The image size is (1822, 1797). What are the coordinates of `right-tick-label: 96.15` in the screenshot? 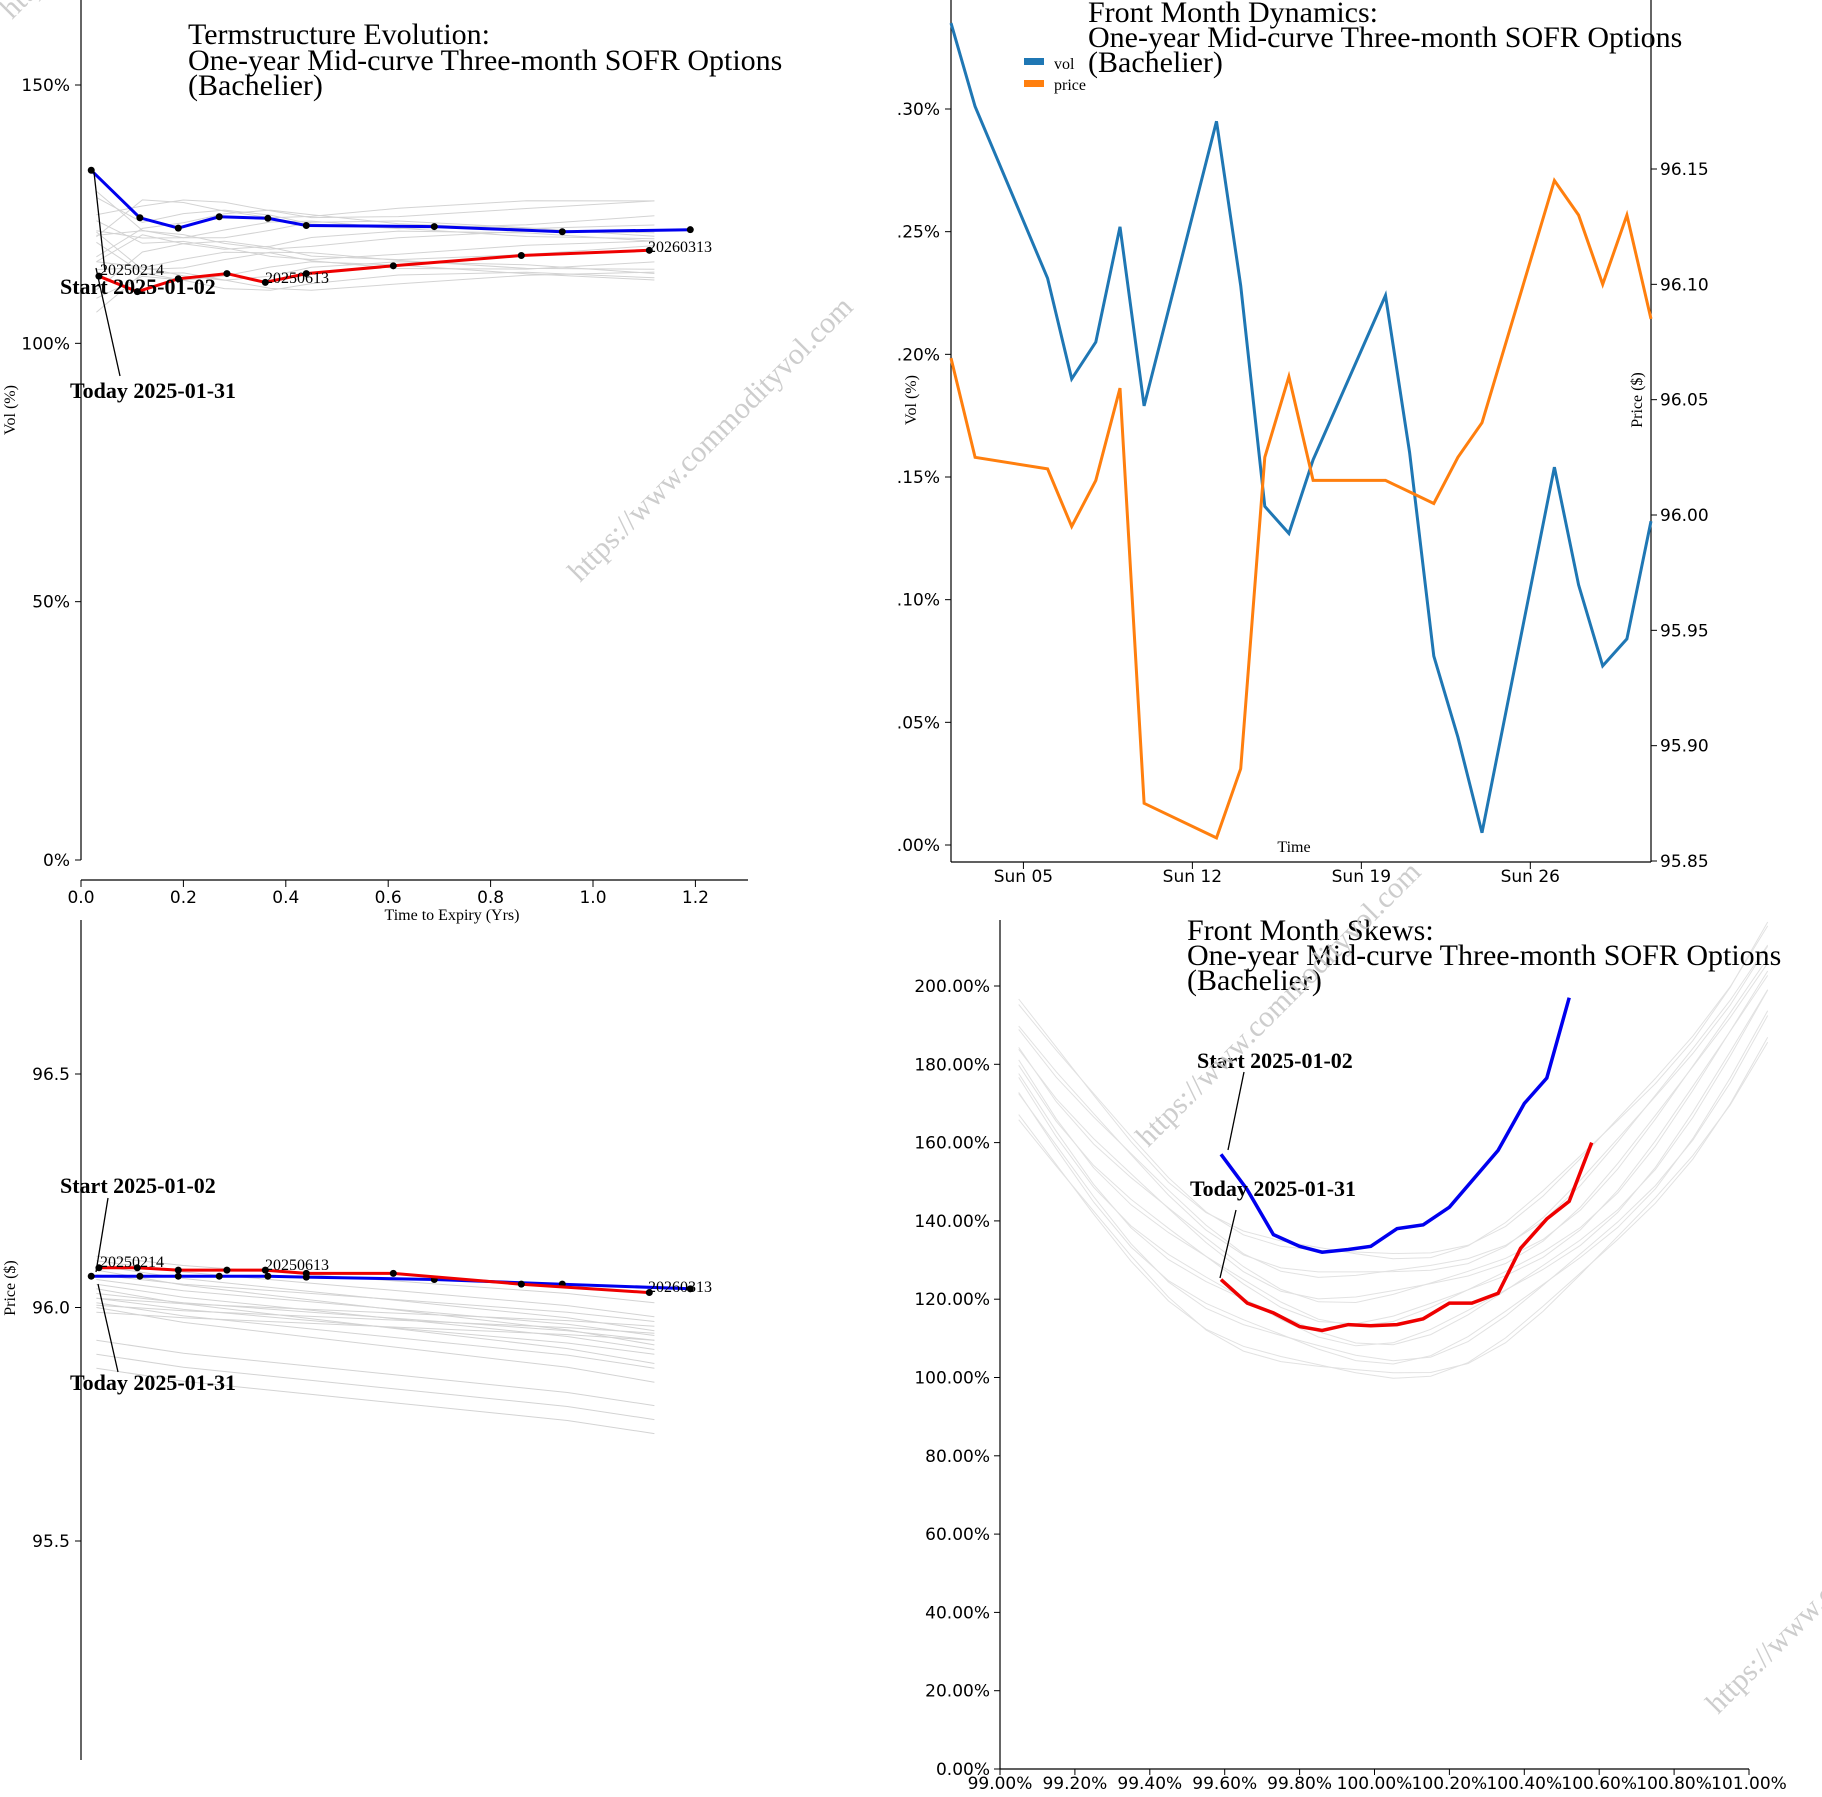 It's located at (1684, 170).